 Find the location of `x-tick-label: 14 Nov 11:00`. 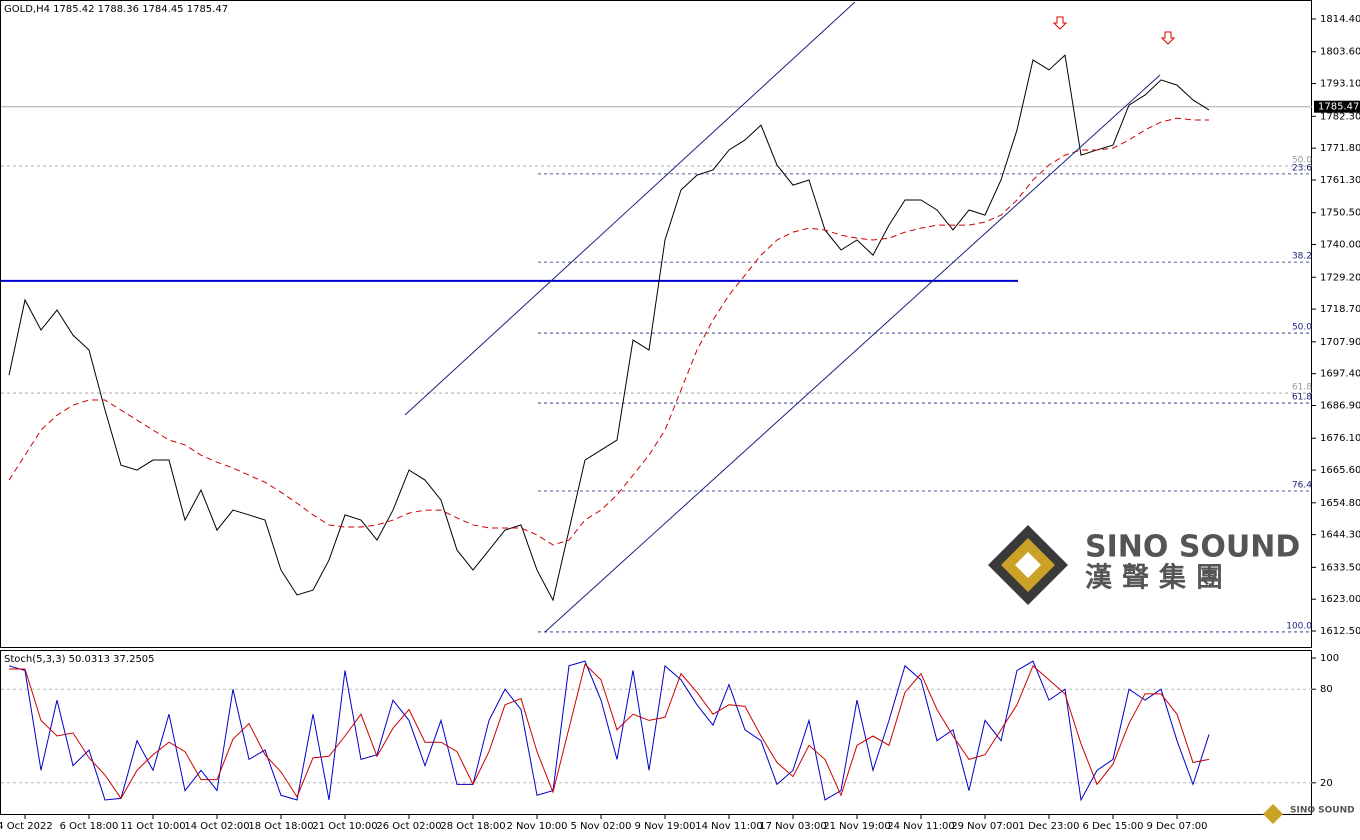

x-tick-label: 14 Nov 11:00 is located at coordinates (728, 826).